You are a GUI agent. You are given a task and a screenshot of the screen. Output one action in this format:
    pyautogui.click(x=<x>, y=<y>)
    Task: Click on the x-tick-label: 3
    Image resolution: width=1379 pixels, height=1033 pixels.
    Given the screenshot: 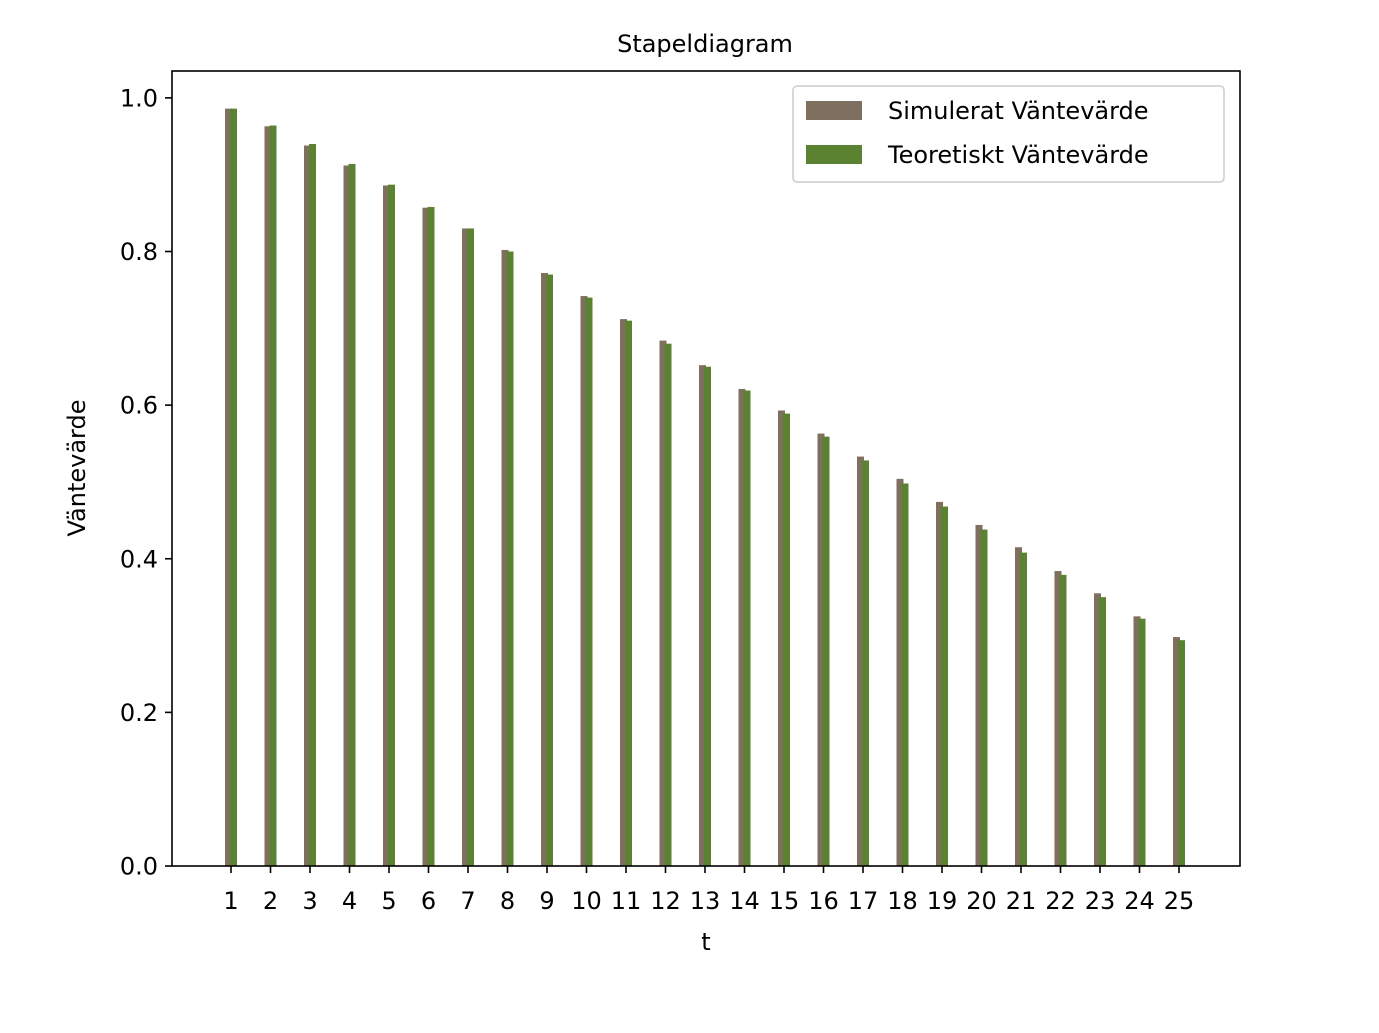 What is the action you would take?
    pyautogui.click(x=309, y=901)
    